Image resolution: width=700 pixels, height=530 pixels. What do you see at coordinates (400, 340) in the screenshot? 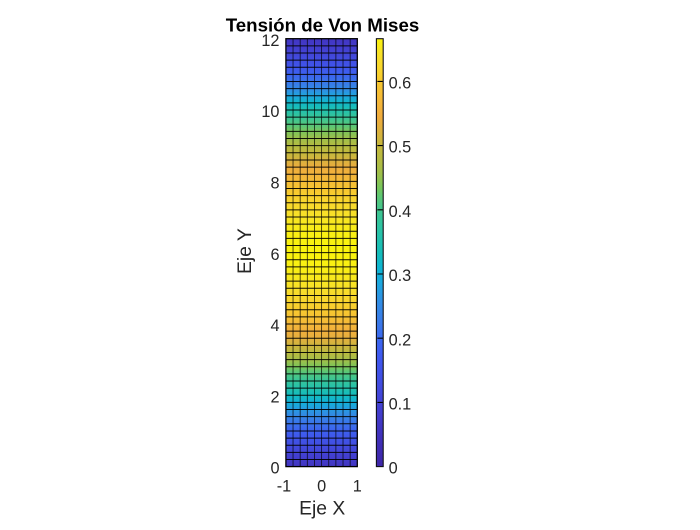
I see `svg-text: 0.2` at bounding box center [400, 340].